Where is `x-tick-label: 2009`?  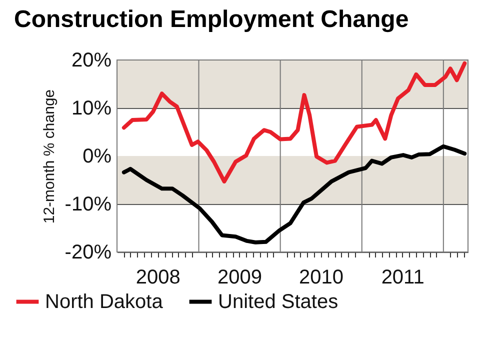
x-tick-label: 2009 is located at coordinates (239, 277).